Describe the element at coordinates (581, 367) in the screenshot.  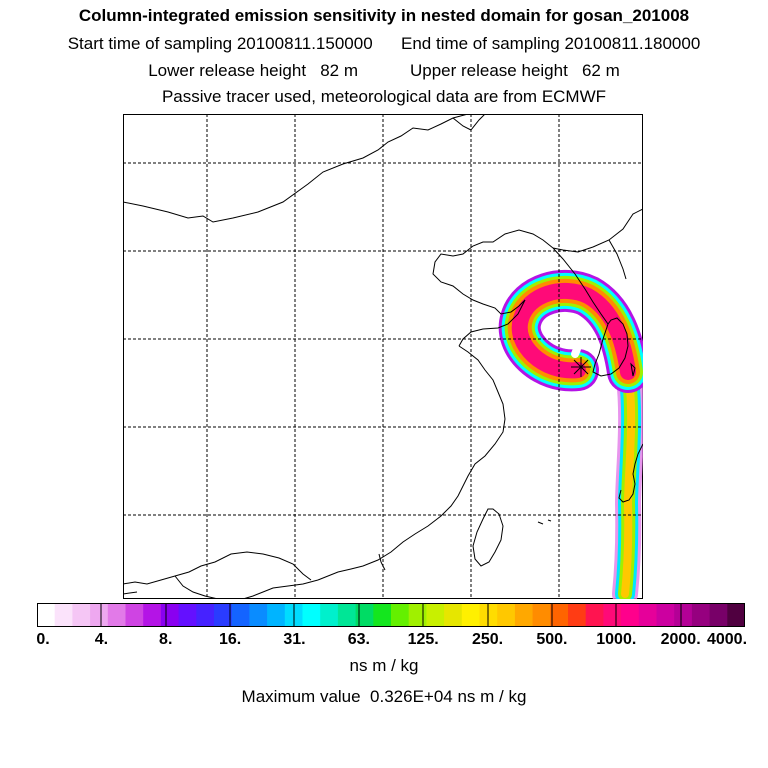
I see `star-burst-icon` at that location.